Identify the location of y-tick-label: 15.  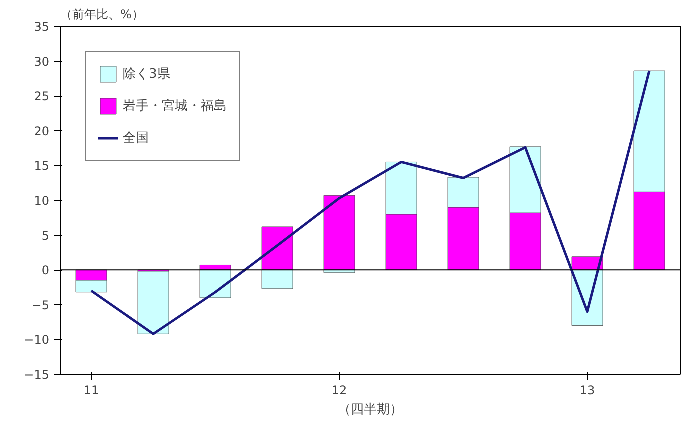
(42, 166).